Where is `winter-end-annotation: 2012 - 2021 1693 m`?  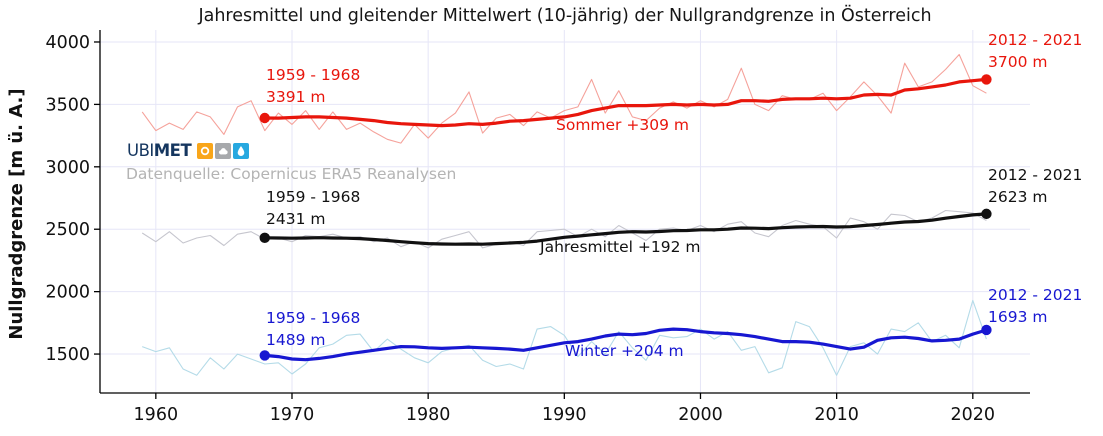
winter-end-annotation: 2012 - 2021 1693 m is located at coordinates (1035, 306).